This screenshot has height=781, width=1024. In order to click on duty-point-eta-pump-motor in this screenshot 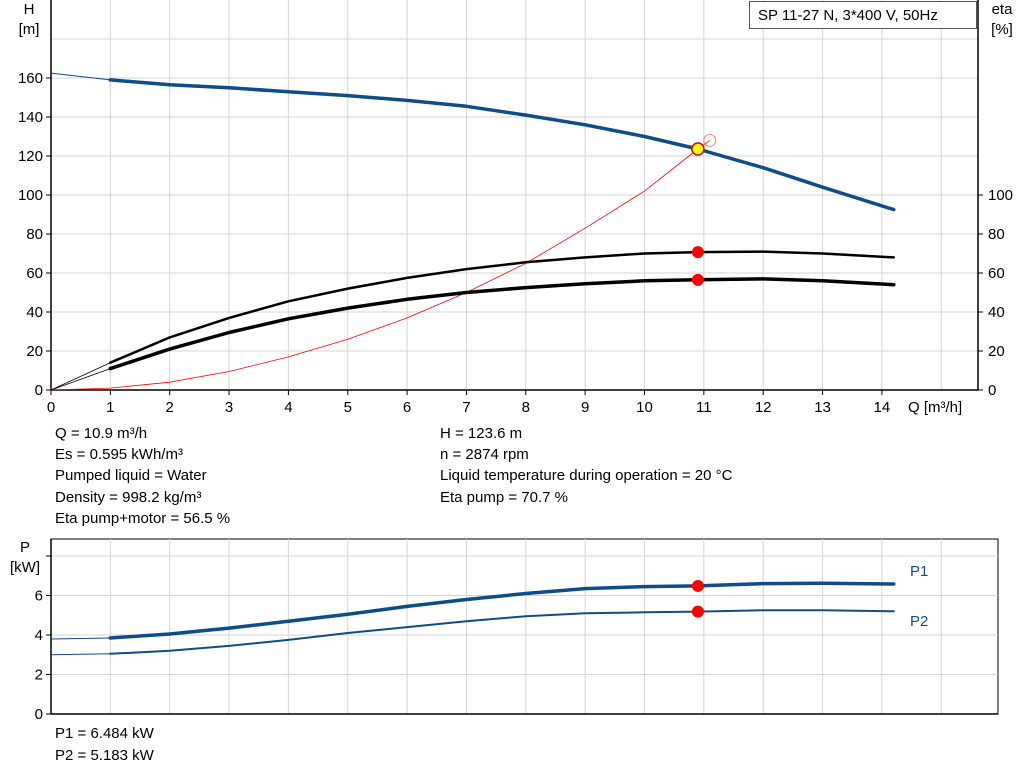, I will do `click(697, 279)`.